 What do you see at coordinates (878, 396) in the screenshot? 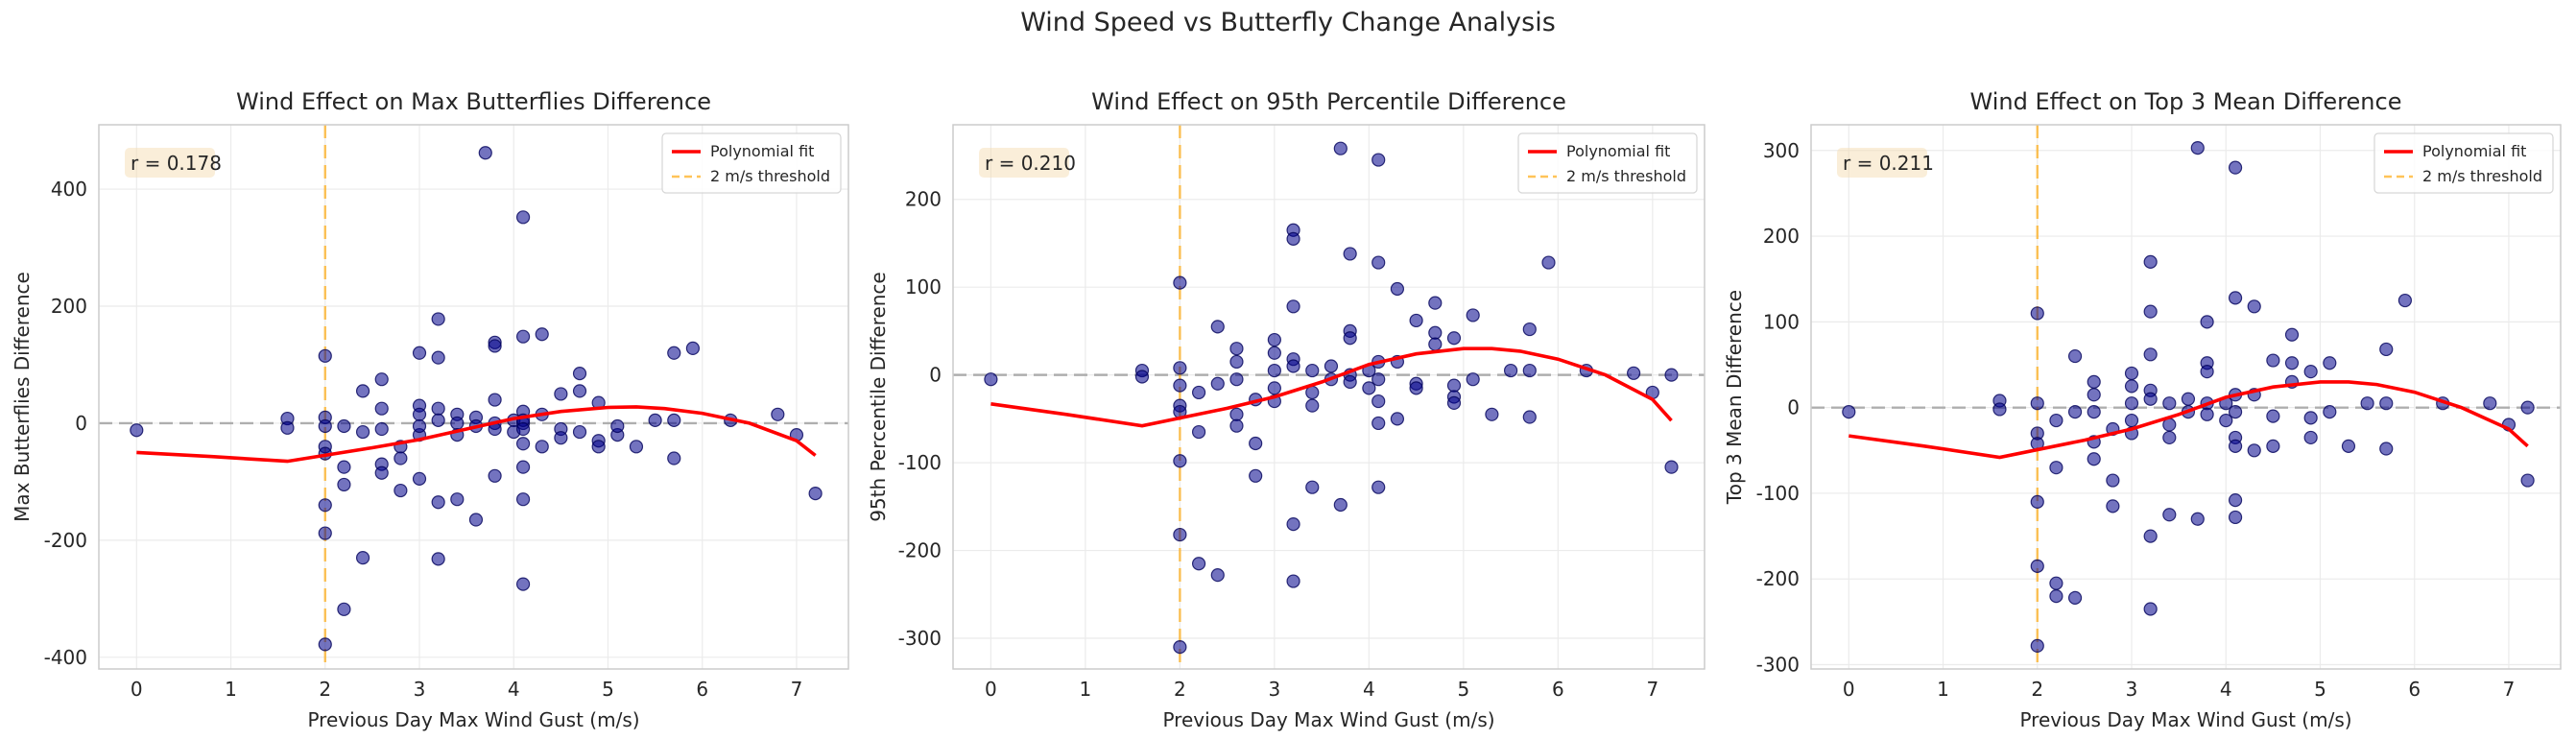
I see `y-axis-label: 95th Percentile Difference` at bounding box center [878, 396].